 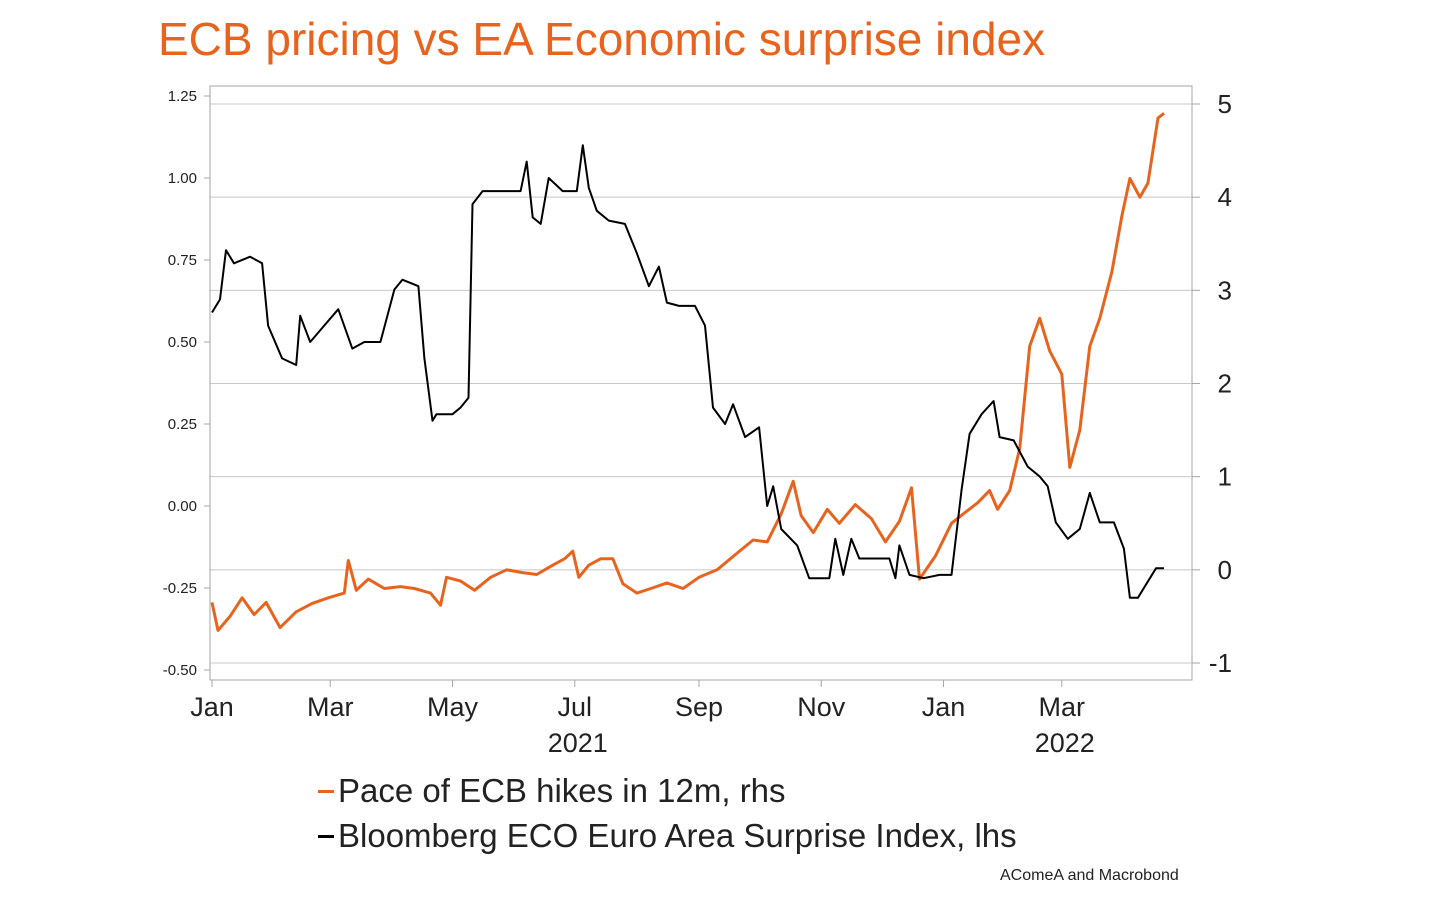 What do you see at coordinates (821, 707) in the screenshot?
I see `x-tick-label: Nov` at bounding box center [821, 707].